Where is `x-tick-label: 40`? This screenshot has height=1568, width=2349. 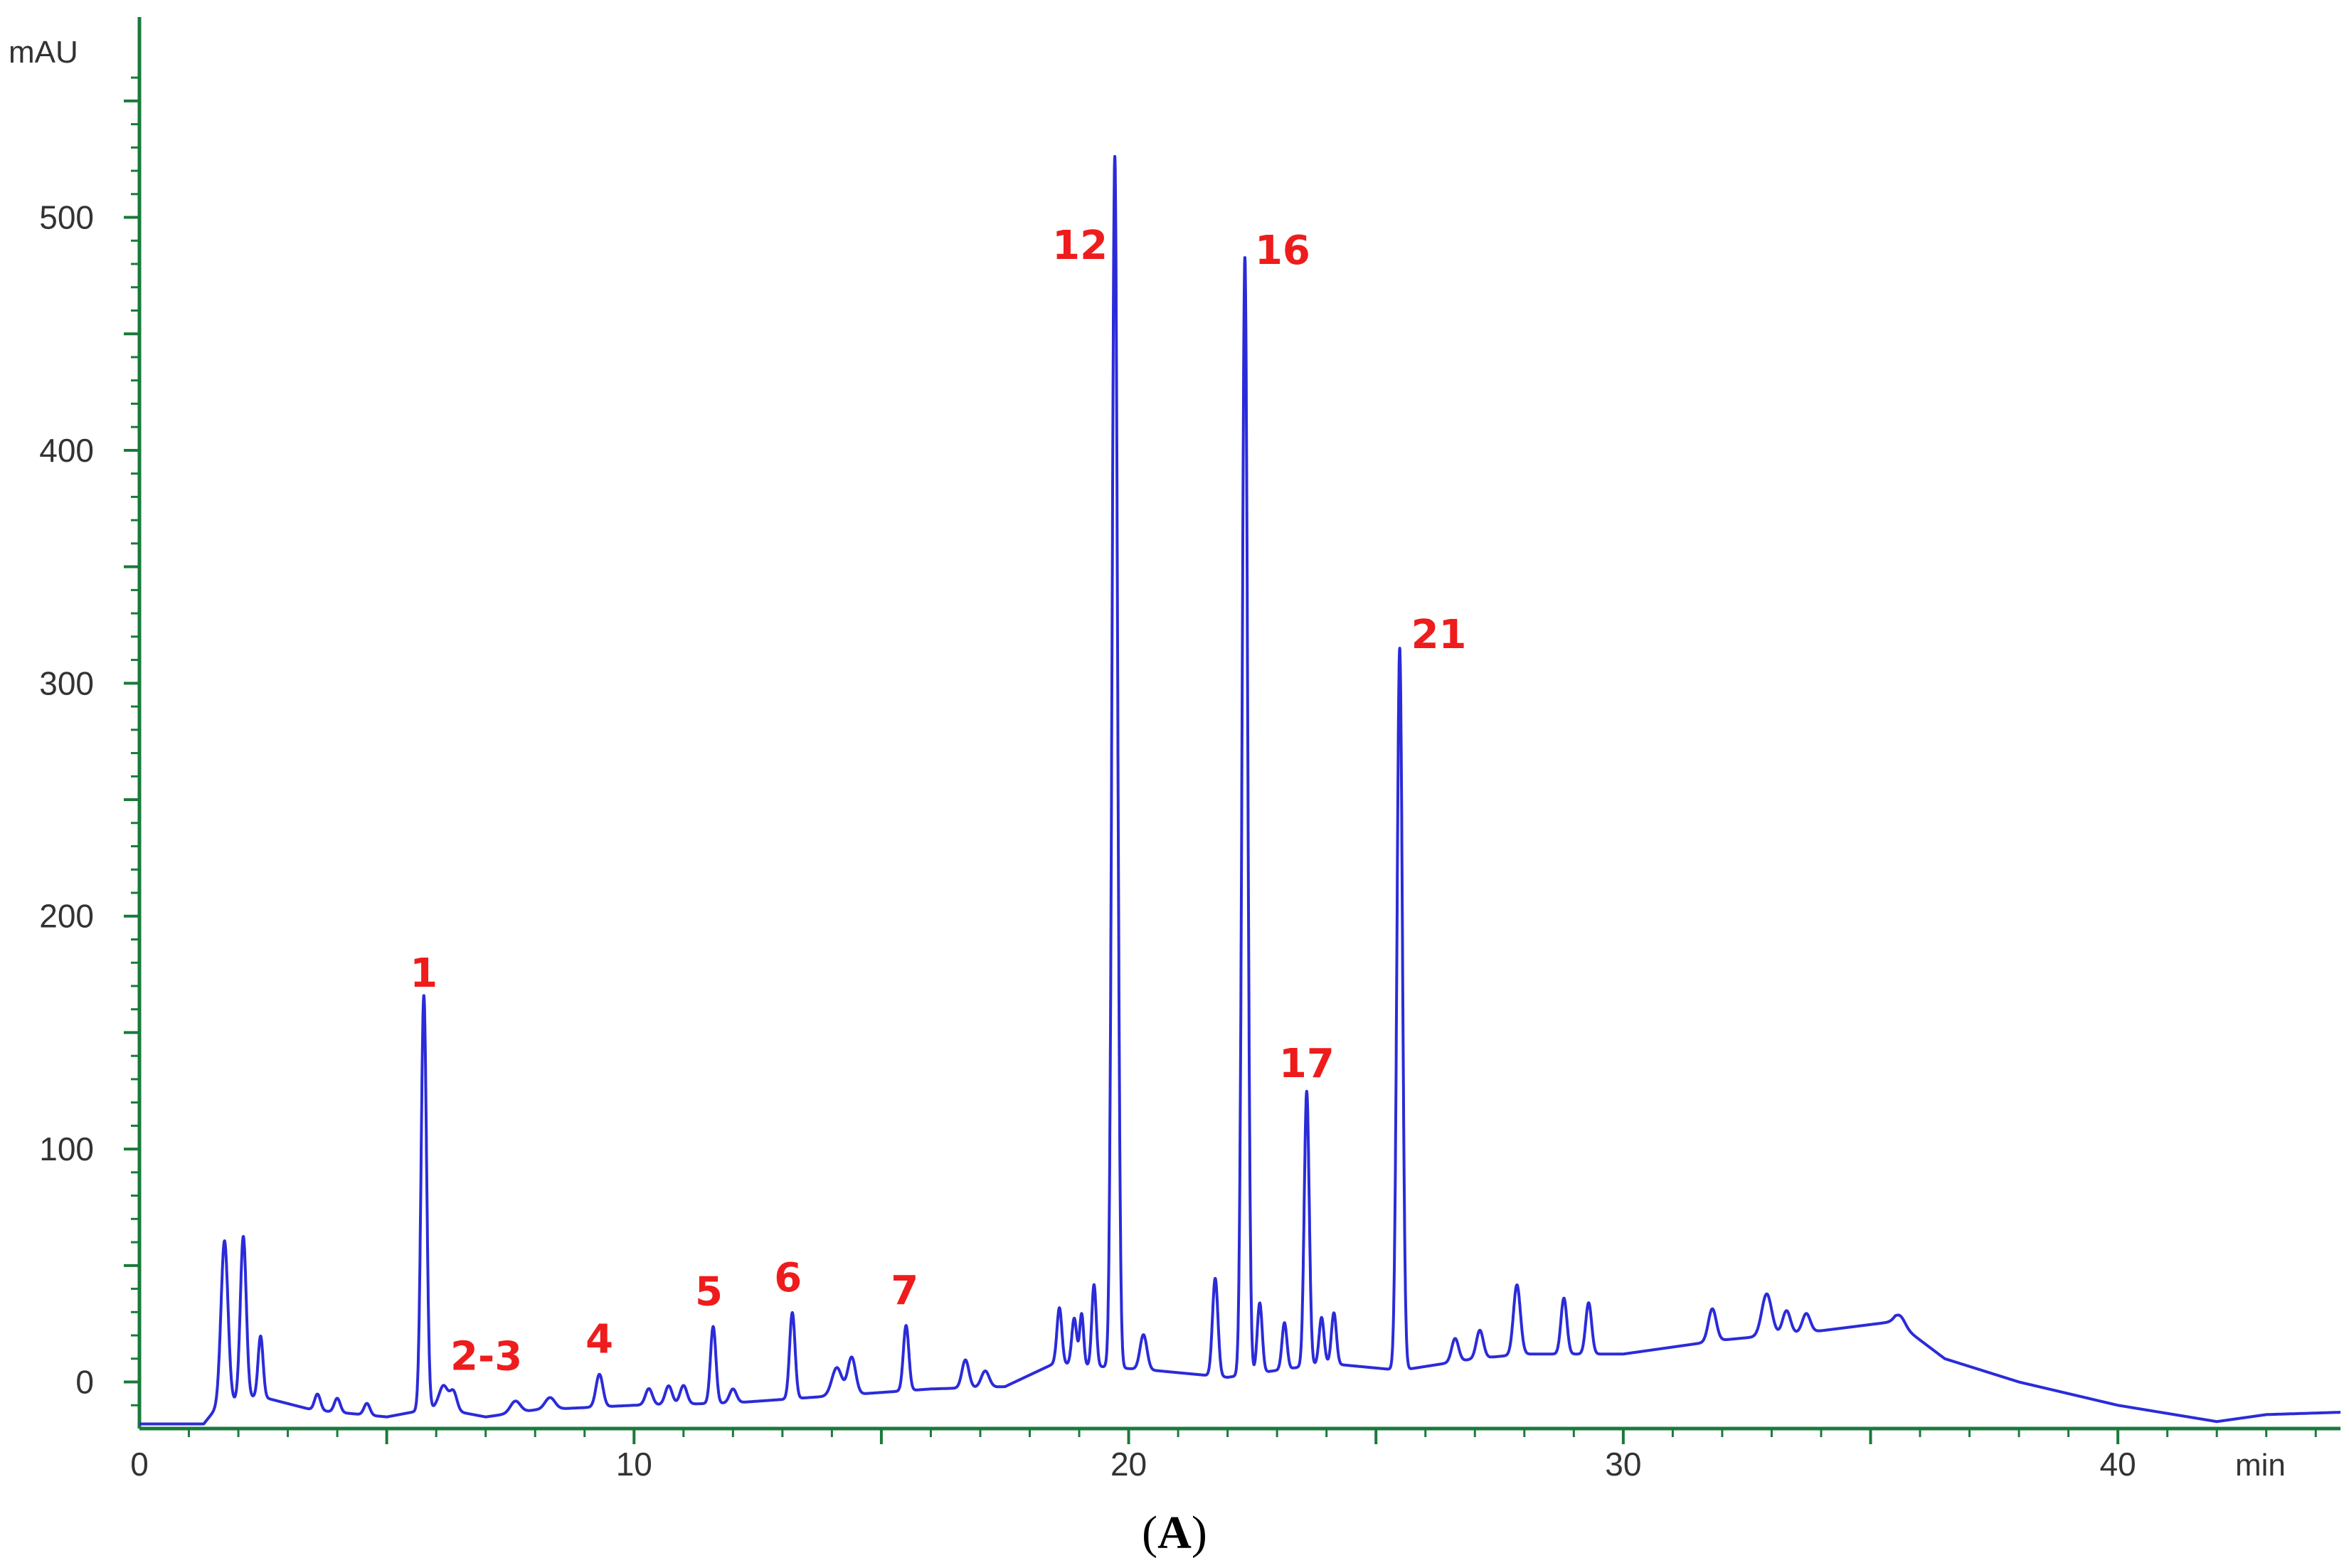
x-tick-label: 40 is located at coordinates (2118, 1464).